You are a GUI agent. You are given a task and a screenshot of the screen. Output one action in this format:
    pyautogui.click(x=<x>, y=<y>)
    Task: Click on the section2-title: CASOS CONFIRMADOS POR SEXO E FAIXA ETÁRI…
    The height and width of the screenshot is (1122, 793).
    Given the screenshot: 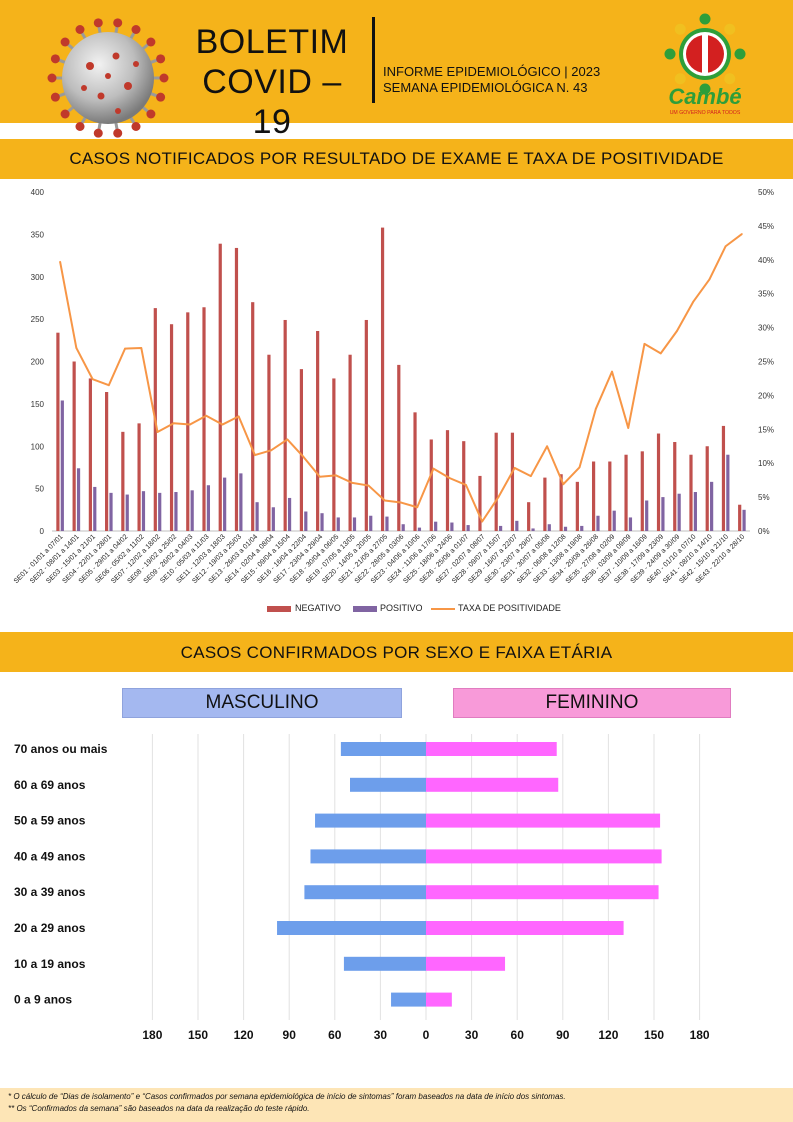 What is the action you would take?
    pyautogui.click(x=396, y=652)
    